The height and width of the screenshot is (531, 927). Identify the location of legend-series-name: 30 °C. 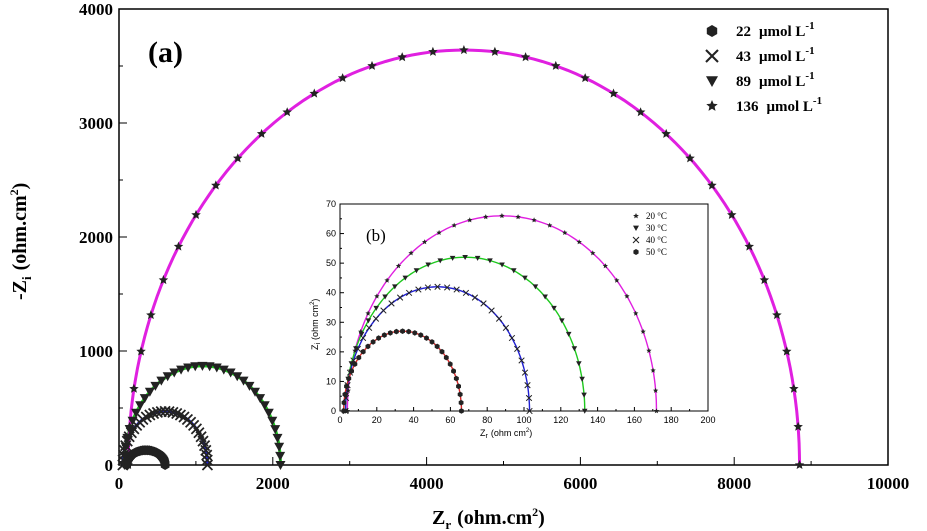
(656, 228).